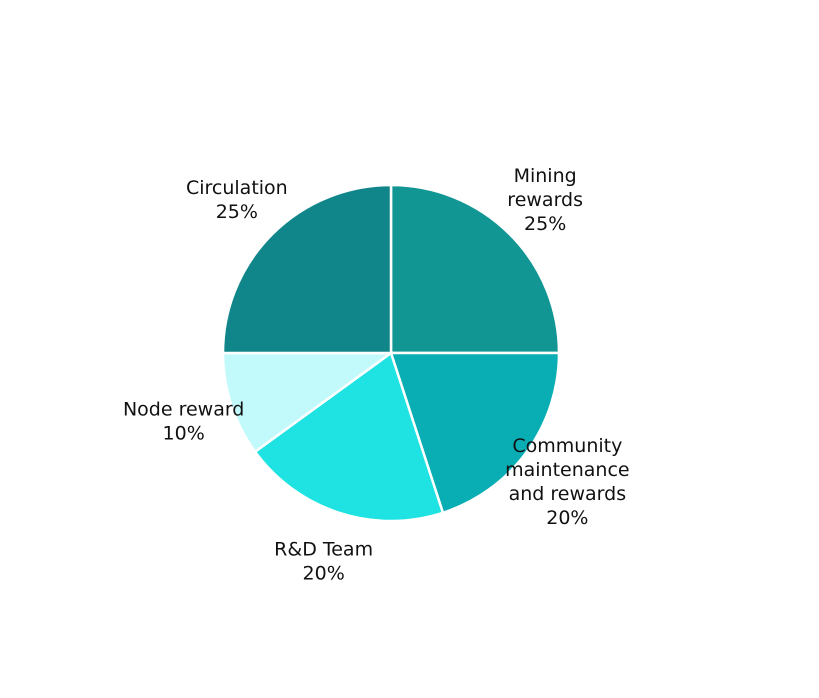 The width and height of the screenshot is (819, 698). What do you see at coordinates (184, 433) in the screenshot?
I see `pie-label-percent: 10%` at bounding box center [184, 433].